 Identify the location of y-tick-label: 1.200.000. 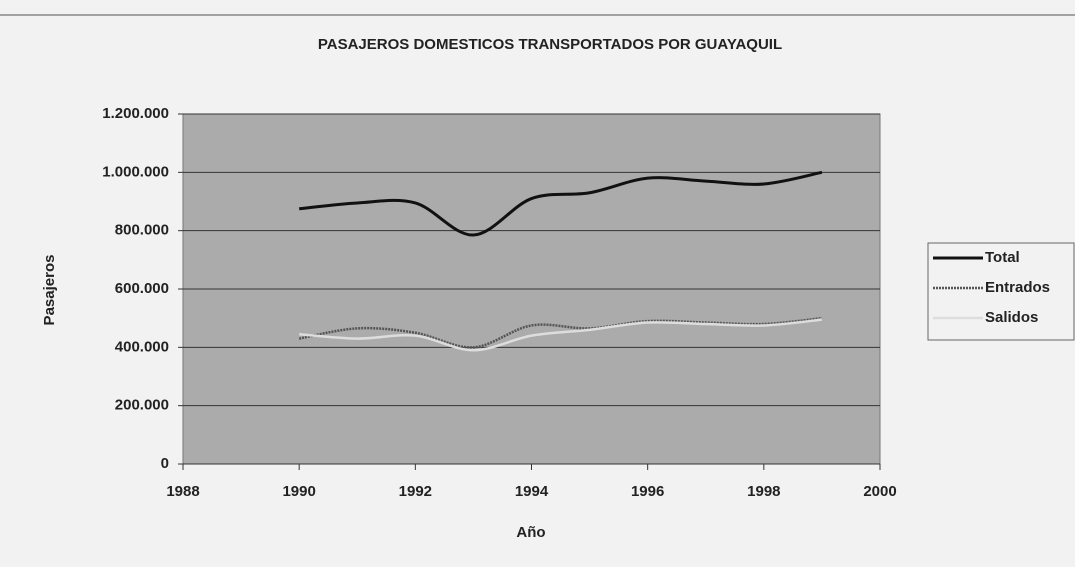
(135, 113).